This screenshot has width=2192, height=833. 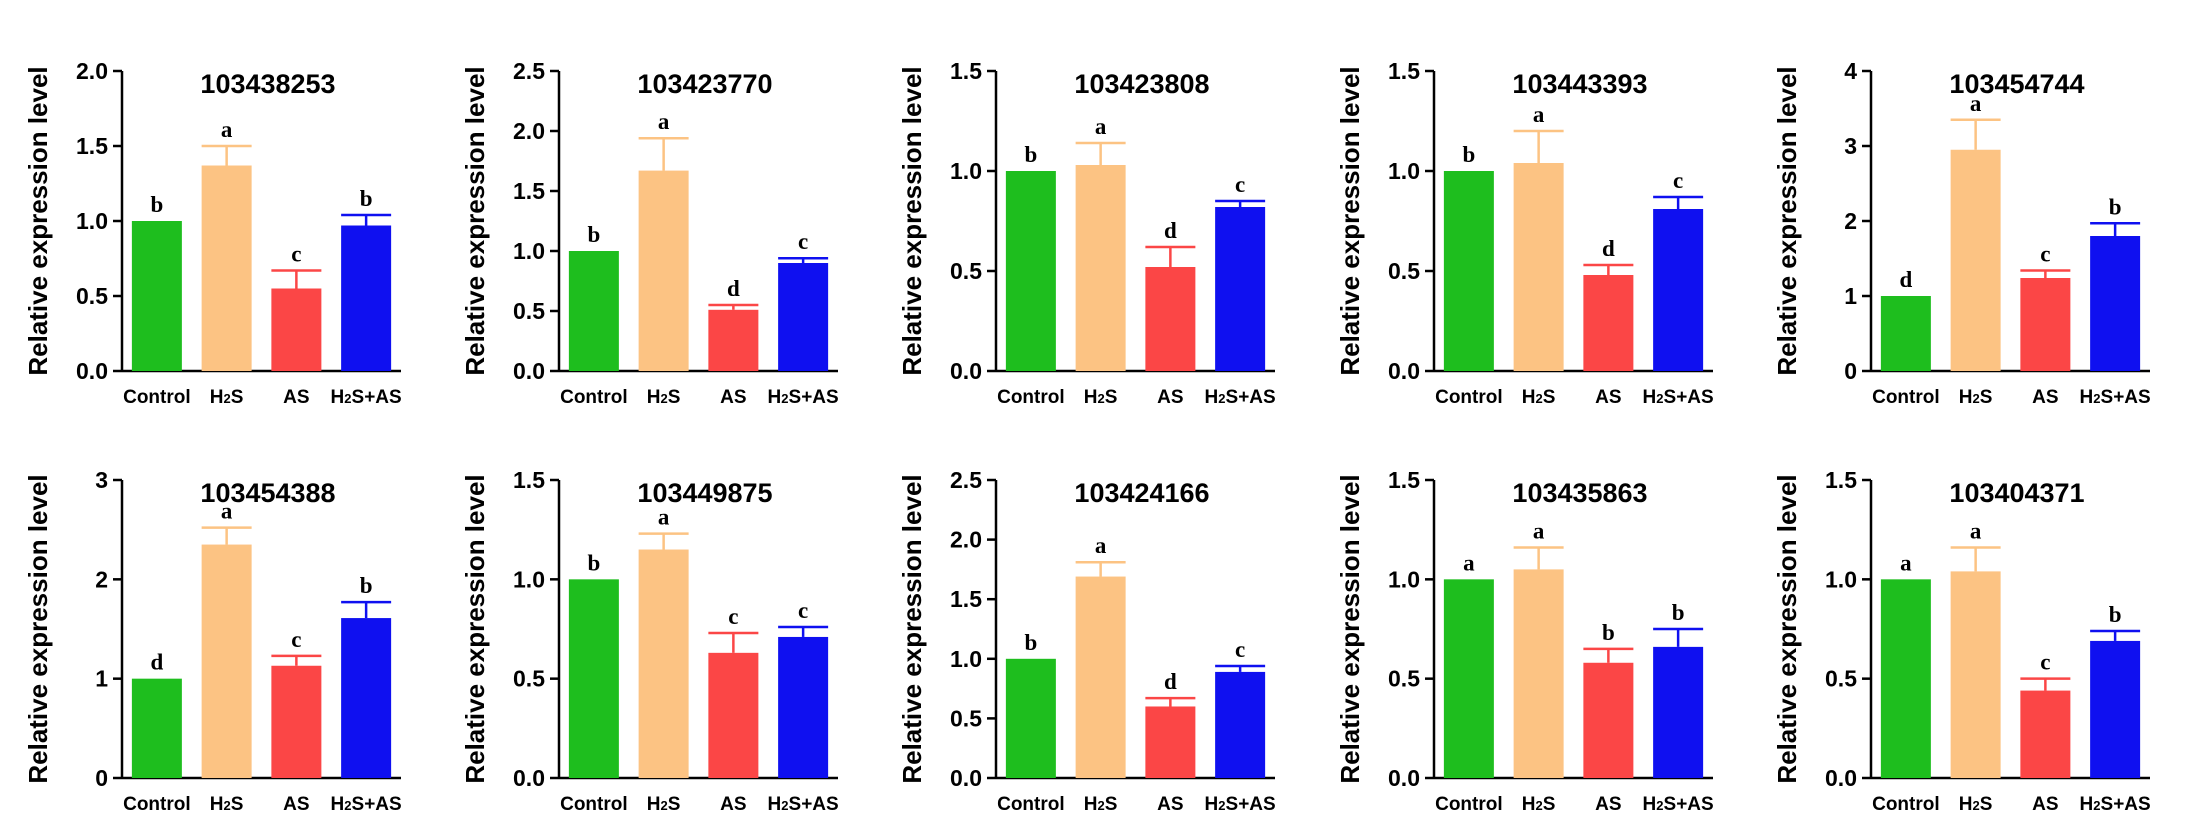 What do you see at coordinates (101, 778) in the screenshot?
I see `y-tick-label: 0` at bounding box center [101, 778].